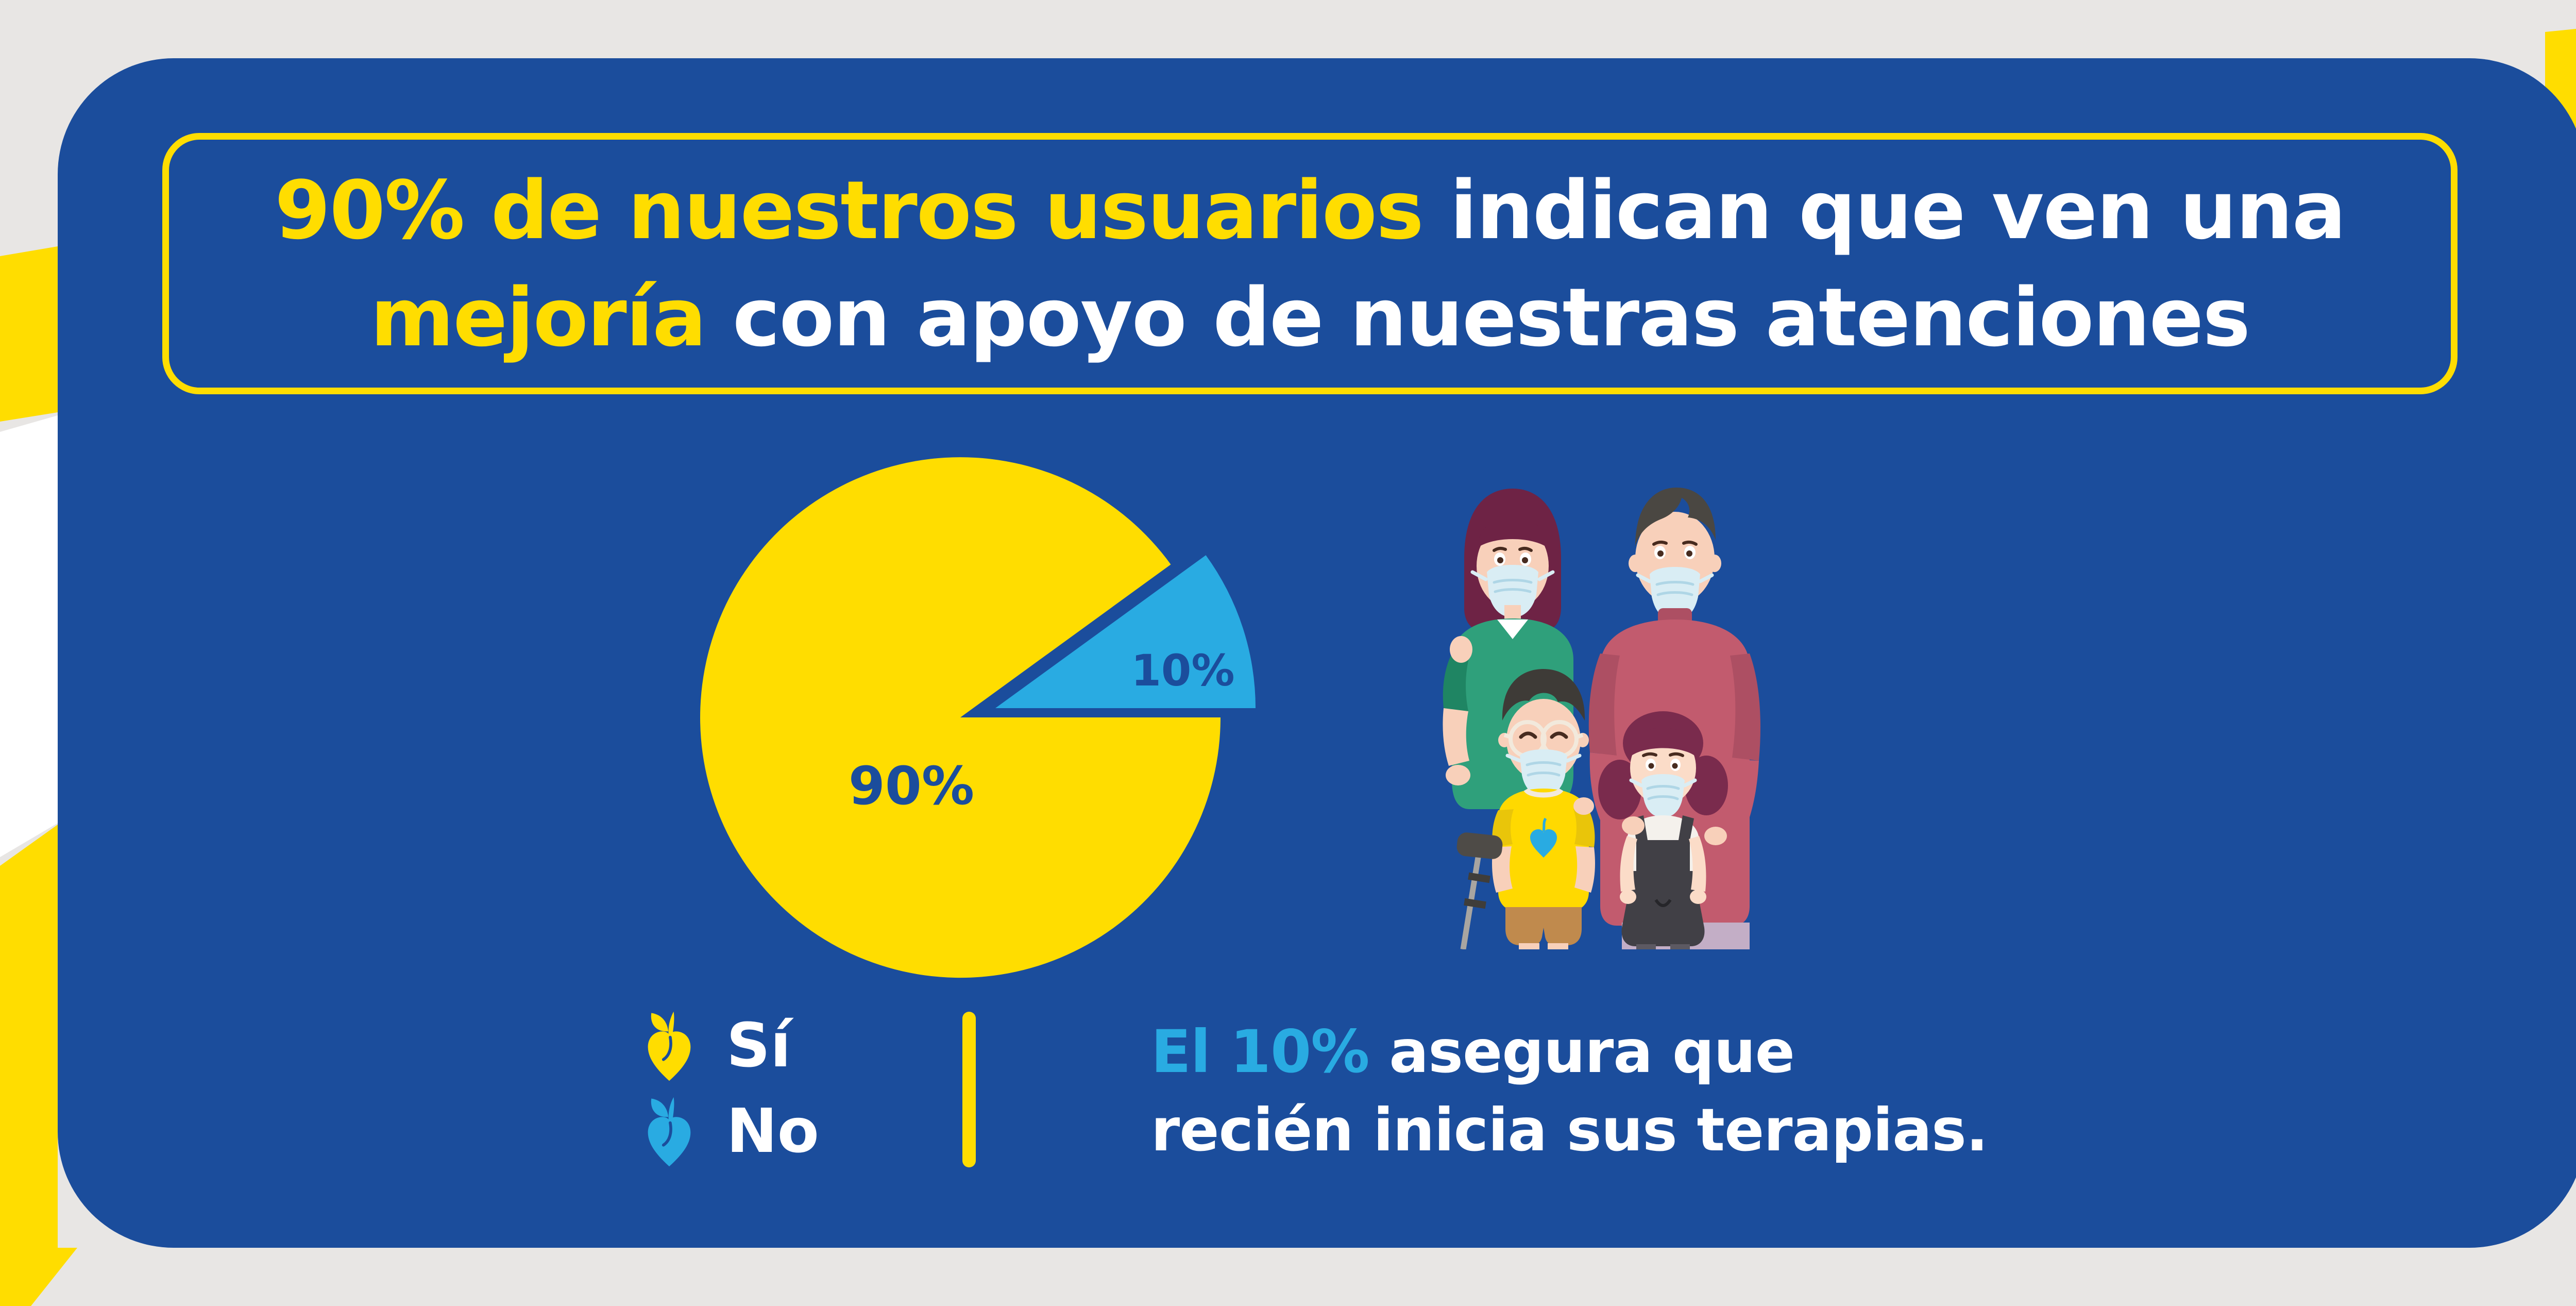 This screenshot has width=2576, height=1306. What do you see at coordinates (1182, 670) in the screenshot?
I see `pie-label-10: 10%` at bounding box center [1182, 670].